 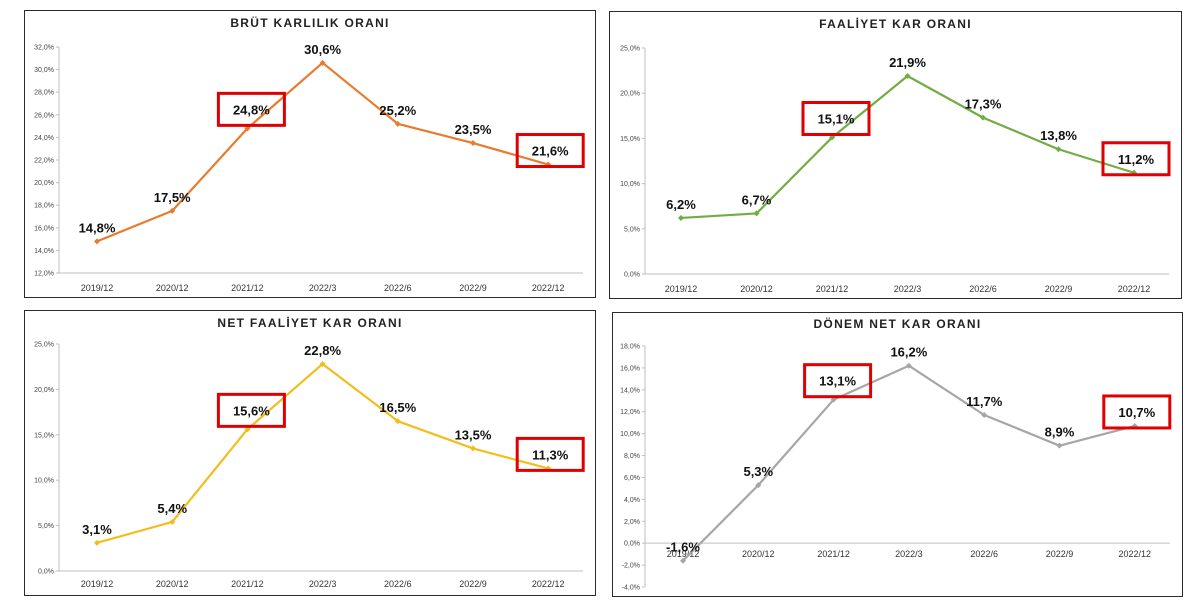 I want to click on data-label: 11,3%, so click(x=550, y=454).